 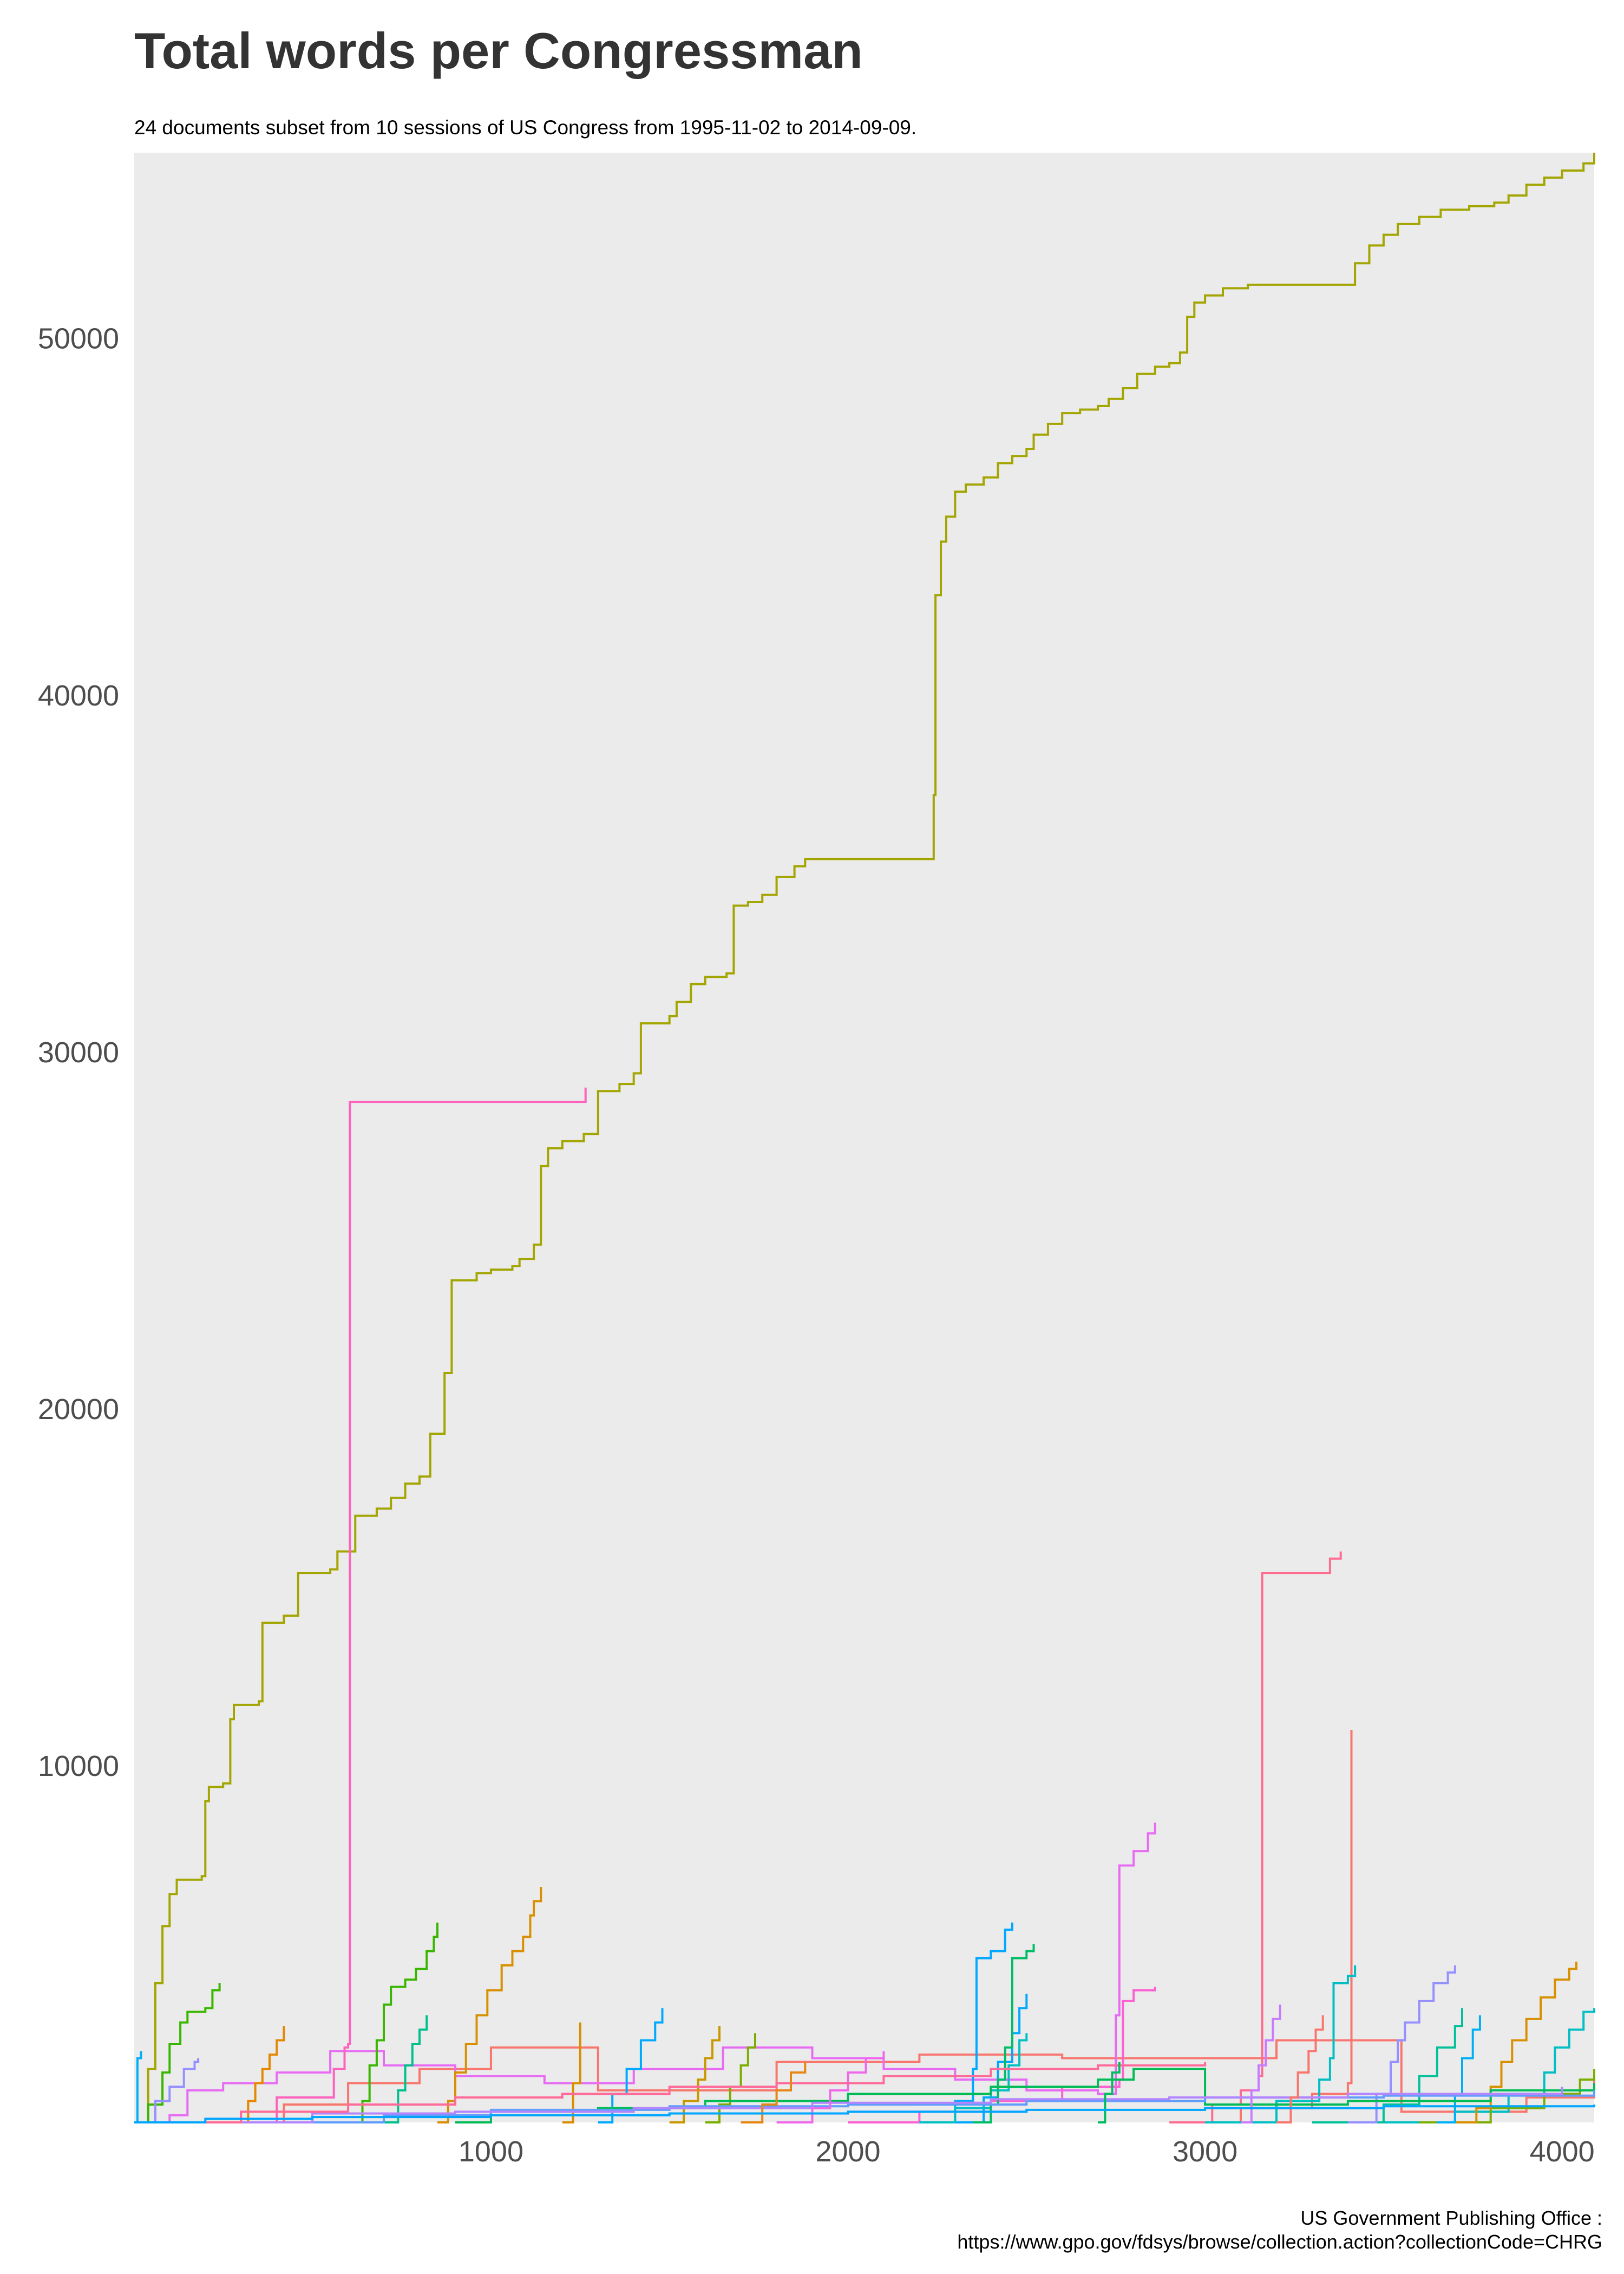 What do you see at coordinates (78, 339) in the screenshot?
I see `y-tick-label: 50000` at bounding box center [78, 339].